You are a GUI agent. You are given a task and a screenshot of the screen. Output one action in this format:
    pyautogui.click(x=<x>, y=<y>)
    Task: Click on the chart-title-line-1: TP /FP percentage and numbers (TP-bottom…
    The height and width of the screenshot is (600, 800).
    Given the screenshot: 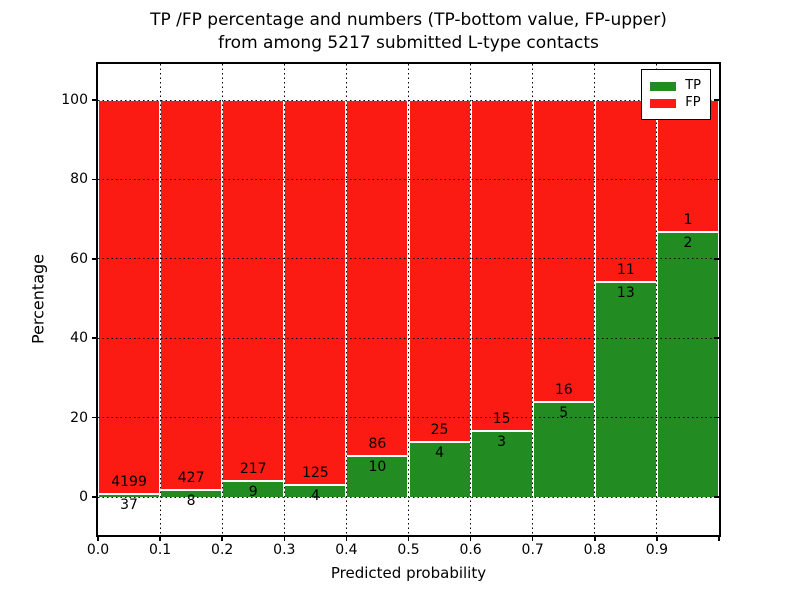 What is the action you would take?
    pyautogui.click(x=408, y=20)
    